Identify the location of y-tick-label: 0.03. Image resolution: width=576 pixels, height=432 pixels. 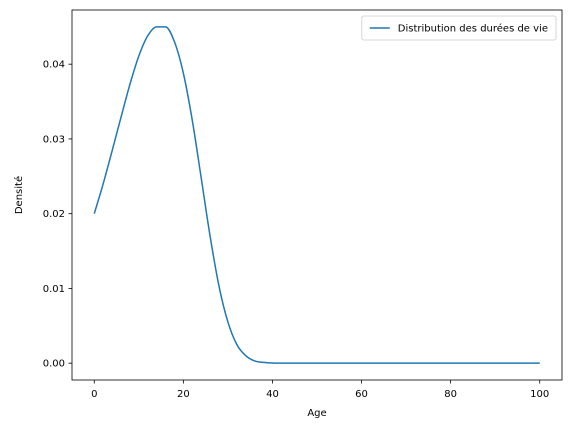
(54, 139).